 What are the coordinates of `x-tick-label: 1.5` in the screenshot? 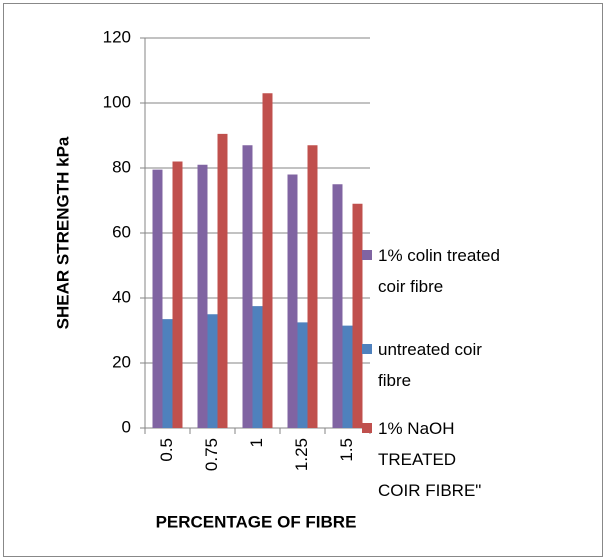 It's located at (346, 450).